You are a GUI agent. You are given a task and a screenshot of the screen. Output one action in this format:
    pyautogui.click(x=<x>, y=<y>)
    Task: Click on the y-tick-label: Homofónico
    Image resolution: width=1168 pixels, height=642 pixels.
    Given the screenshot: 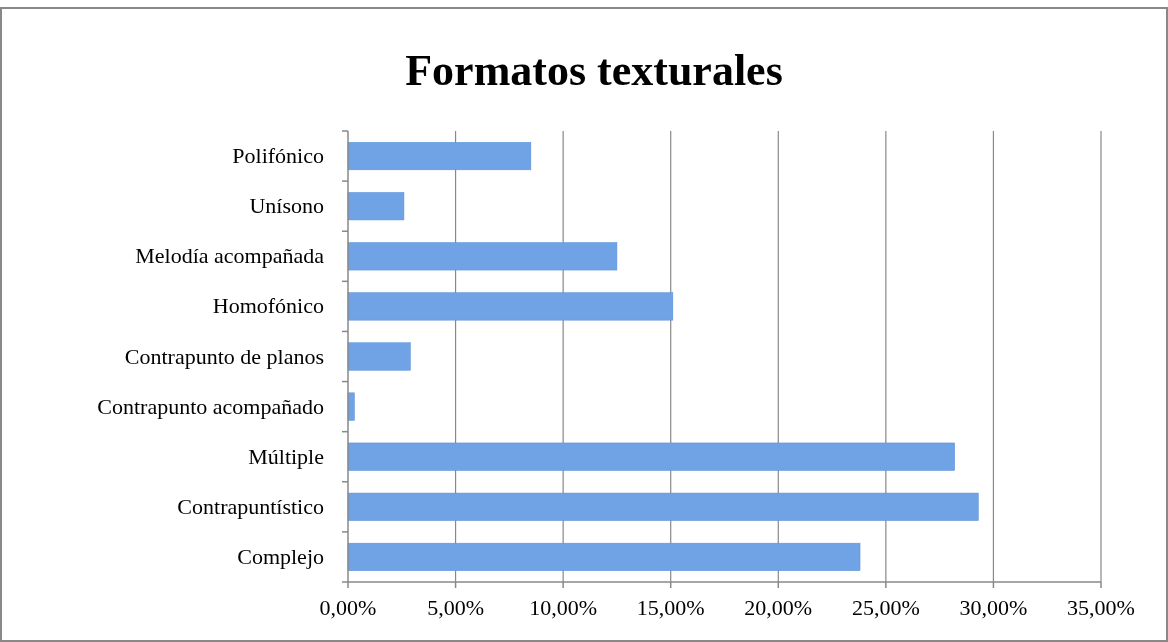 What is the action you would take?
    pyautogui.click(x=268, y=306)
    